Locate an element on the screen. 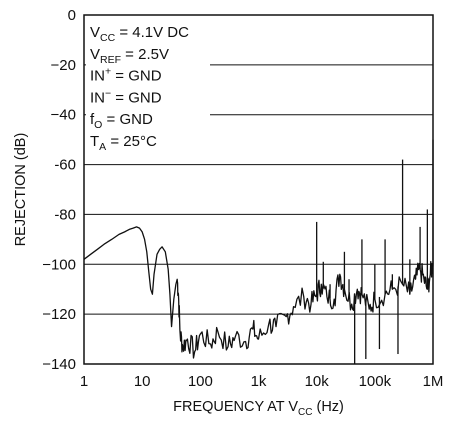 This screenshot has width=460, height=423. x-tick-label: 1 is located at coordinates (84, 381).